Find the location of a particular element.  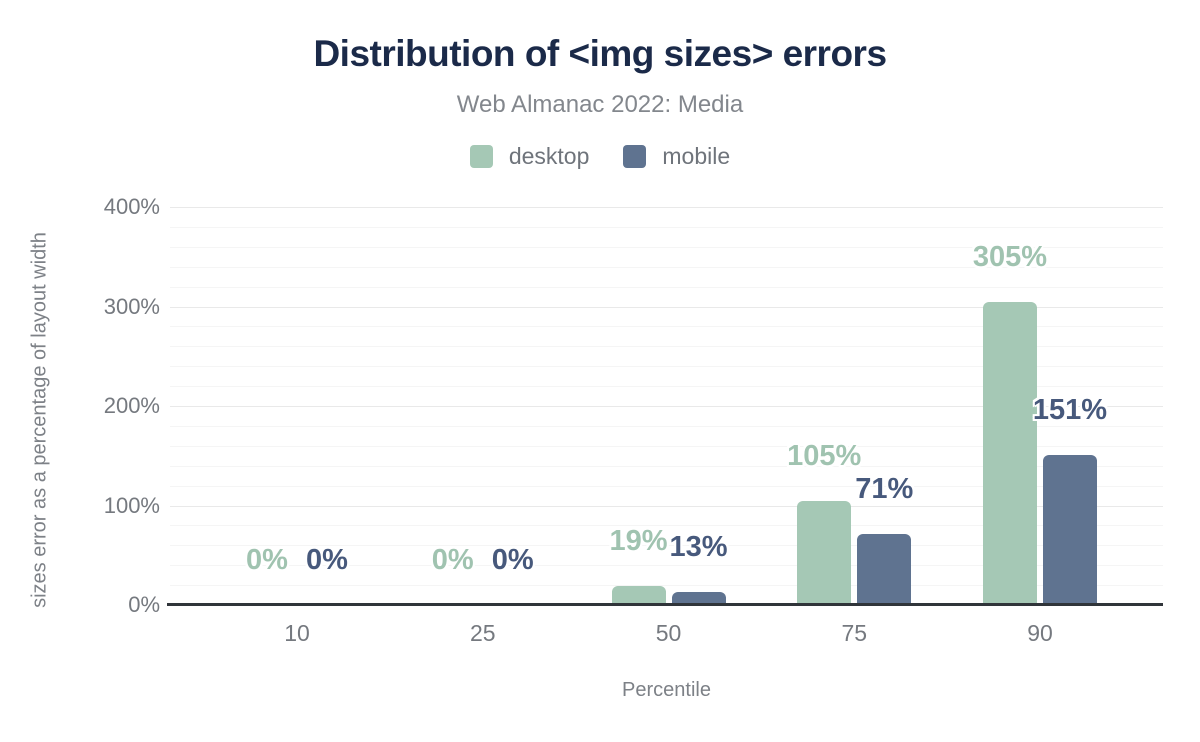

bar-label-mobile-p10: 0% is located at coordinates (327, 560).